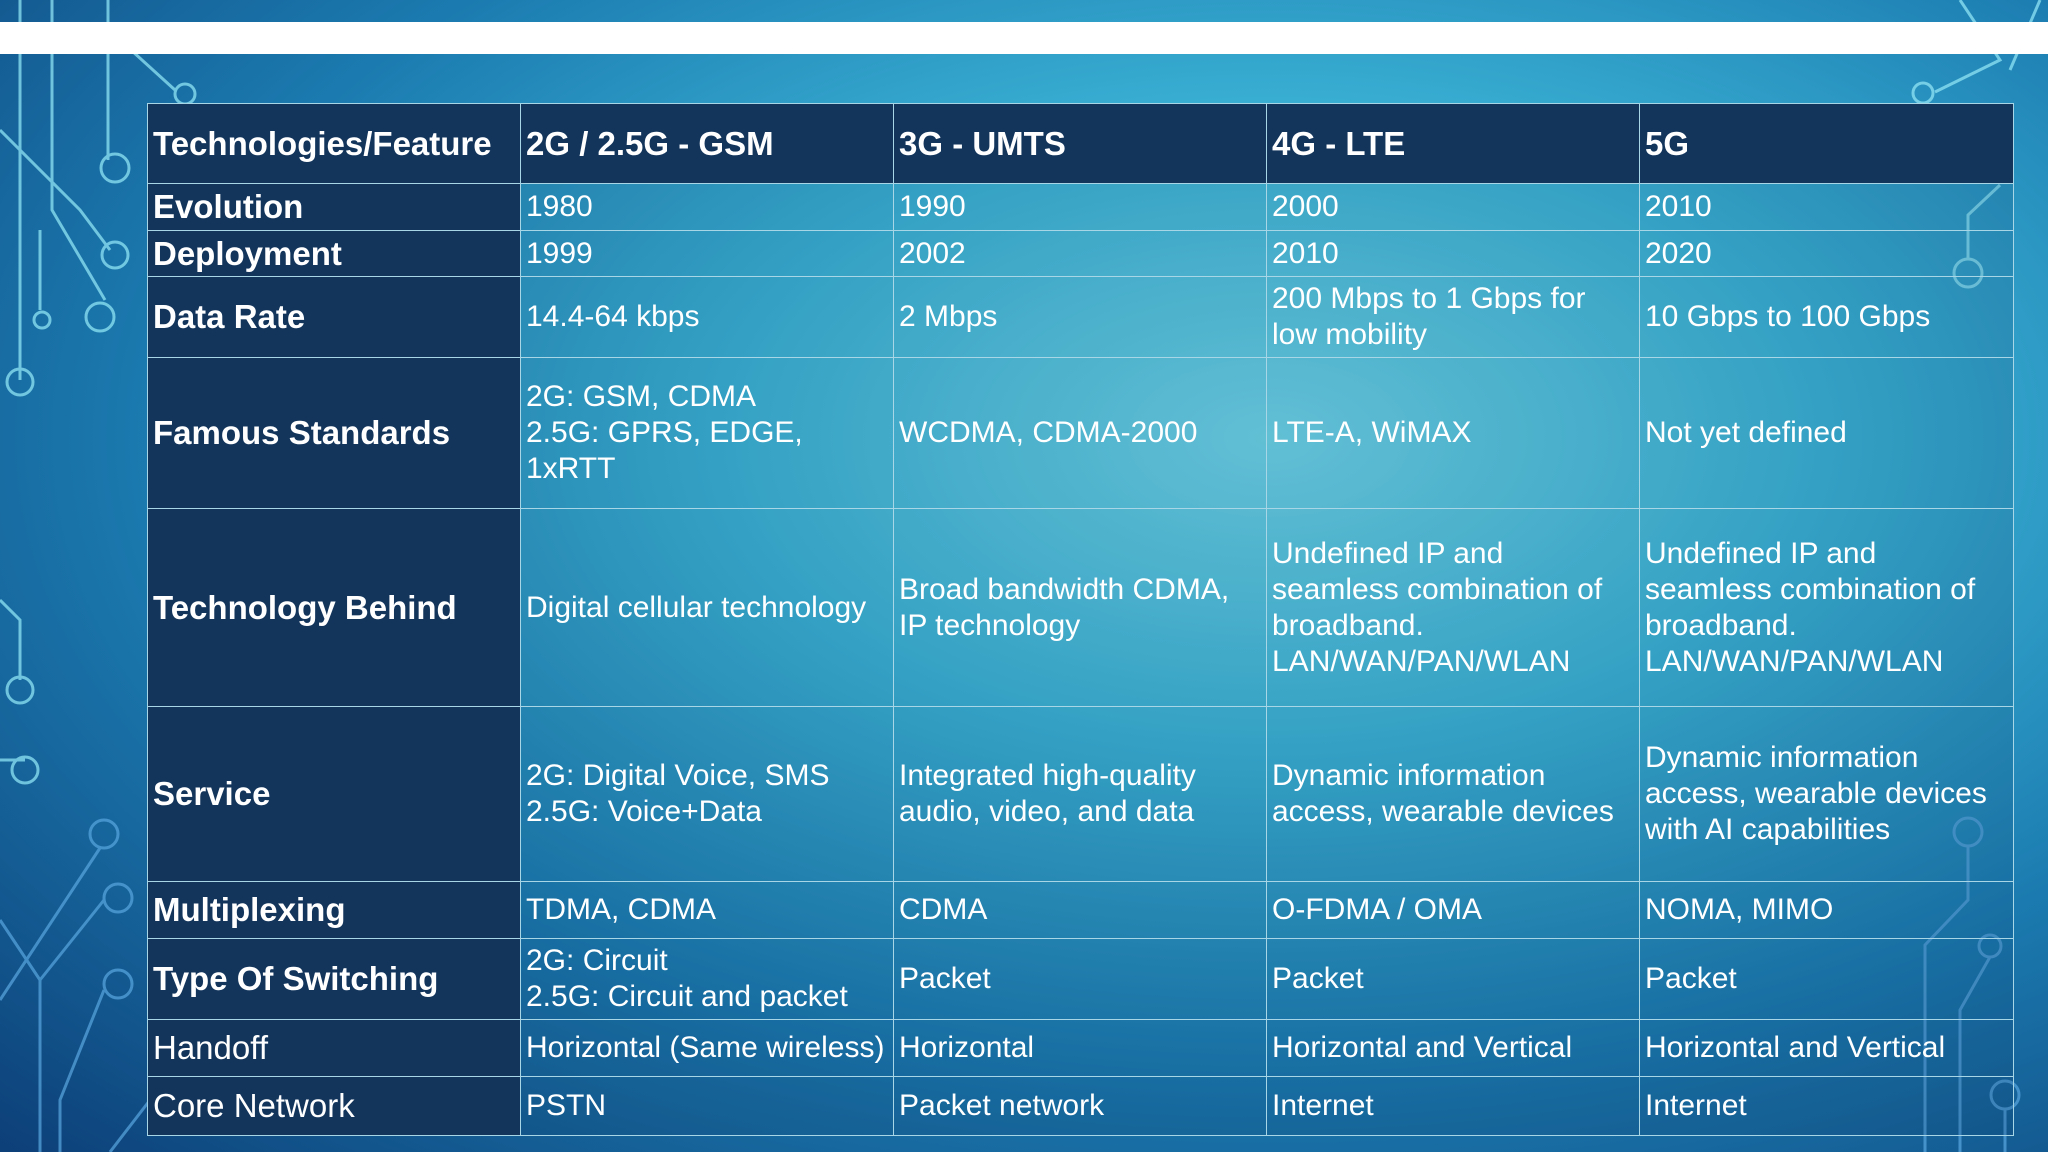 The image size is (2048, 1152). I want to click on table-row: Deployment 1999 2002 2010 2020, so click(1080, 253).